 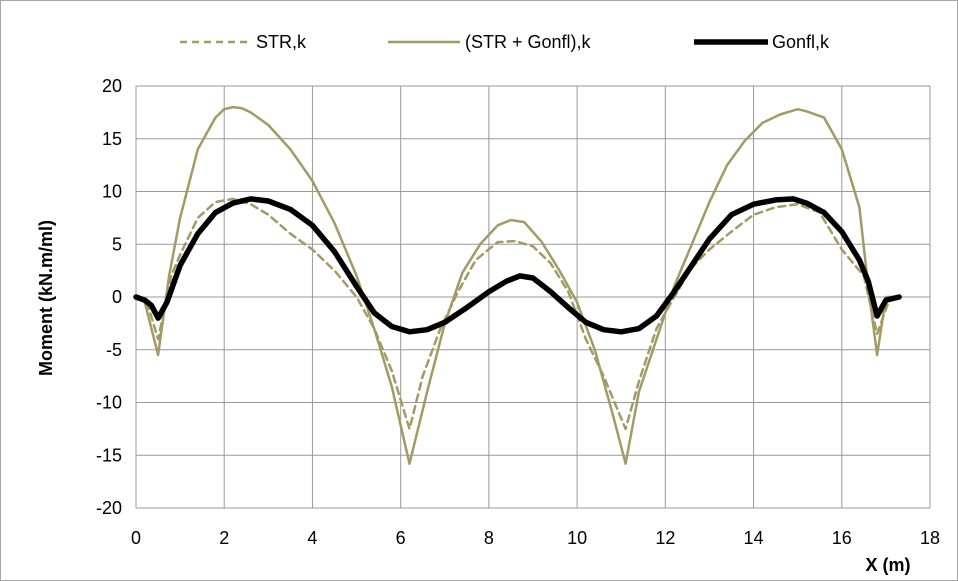 I want to click on x-tick-label: 0, so click(x=136, y=538).